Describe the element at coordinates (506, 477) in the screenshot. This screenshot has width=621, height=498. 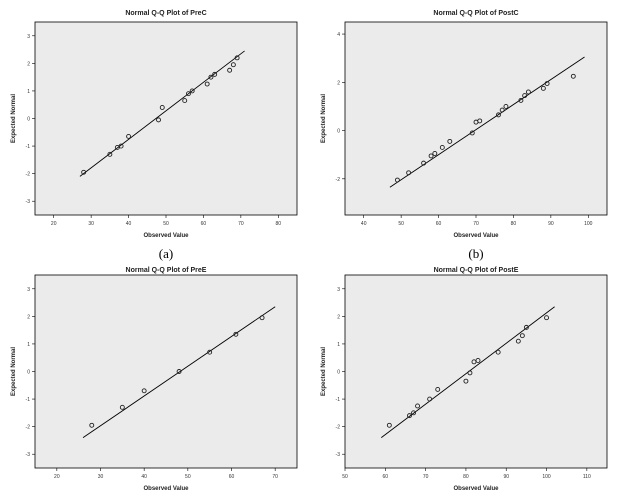
I see `x-tick-label: 90` at that location.